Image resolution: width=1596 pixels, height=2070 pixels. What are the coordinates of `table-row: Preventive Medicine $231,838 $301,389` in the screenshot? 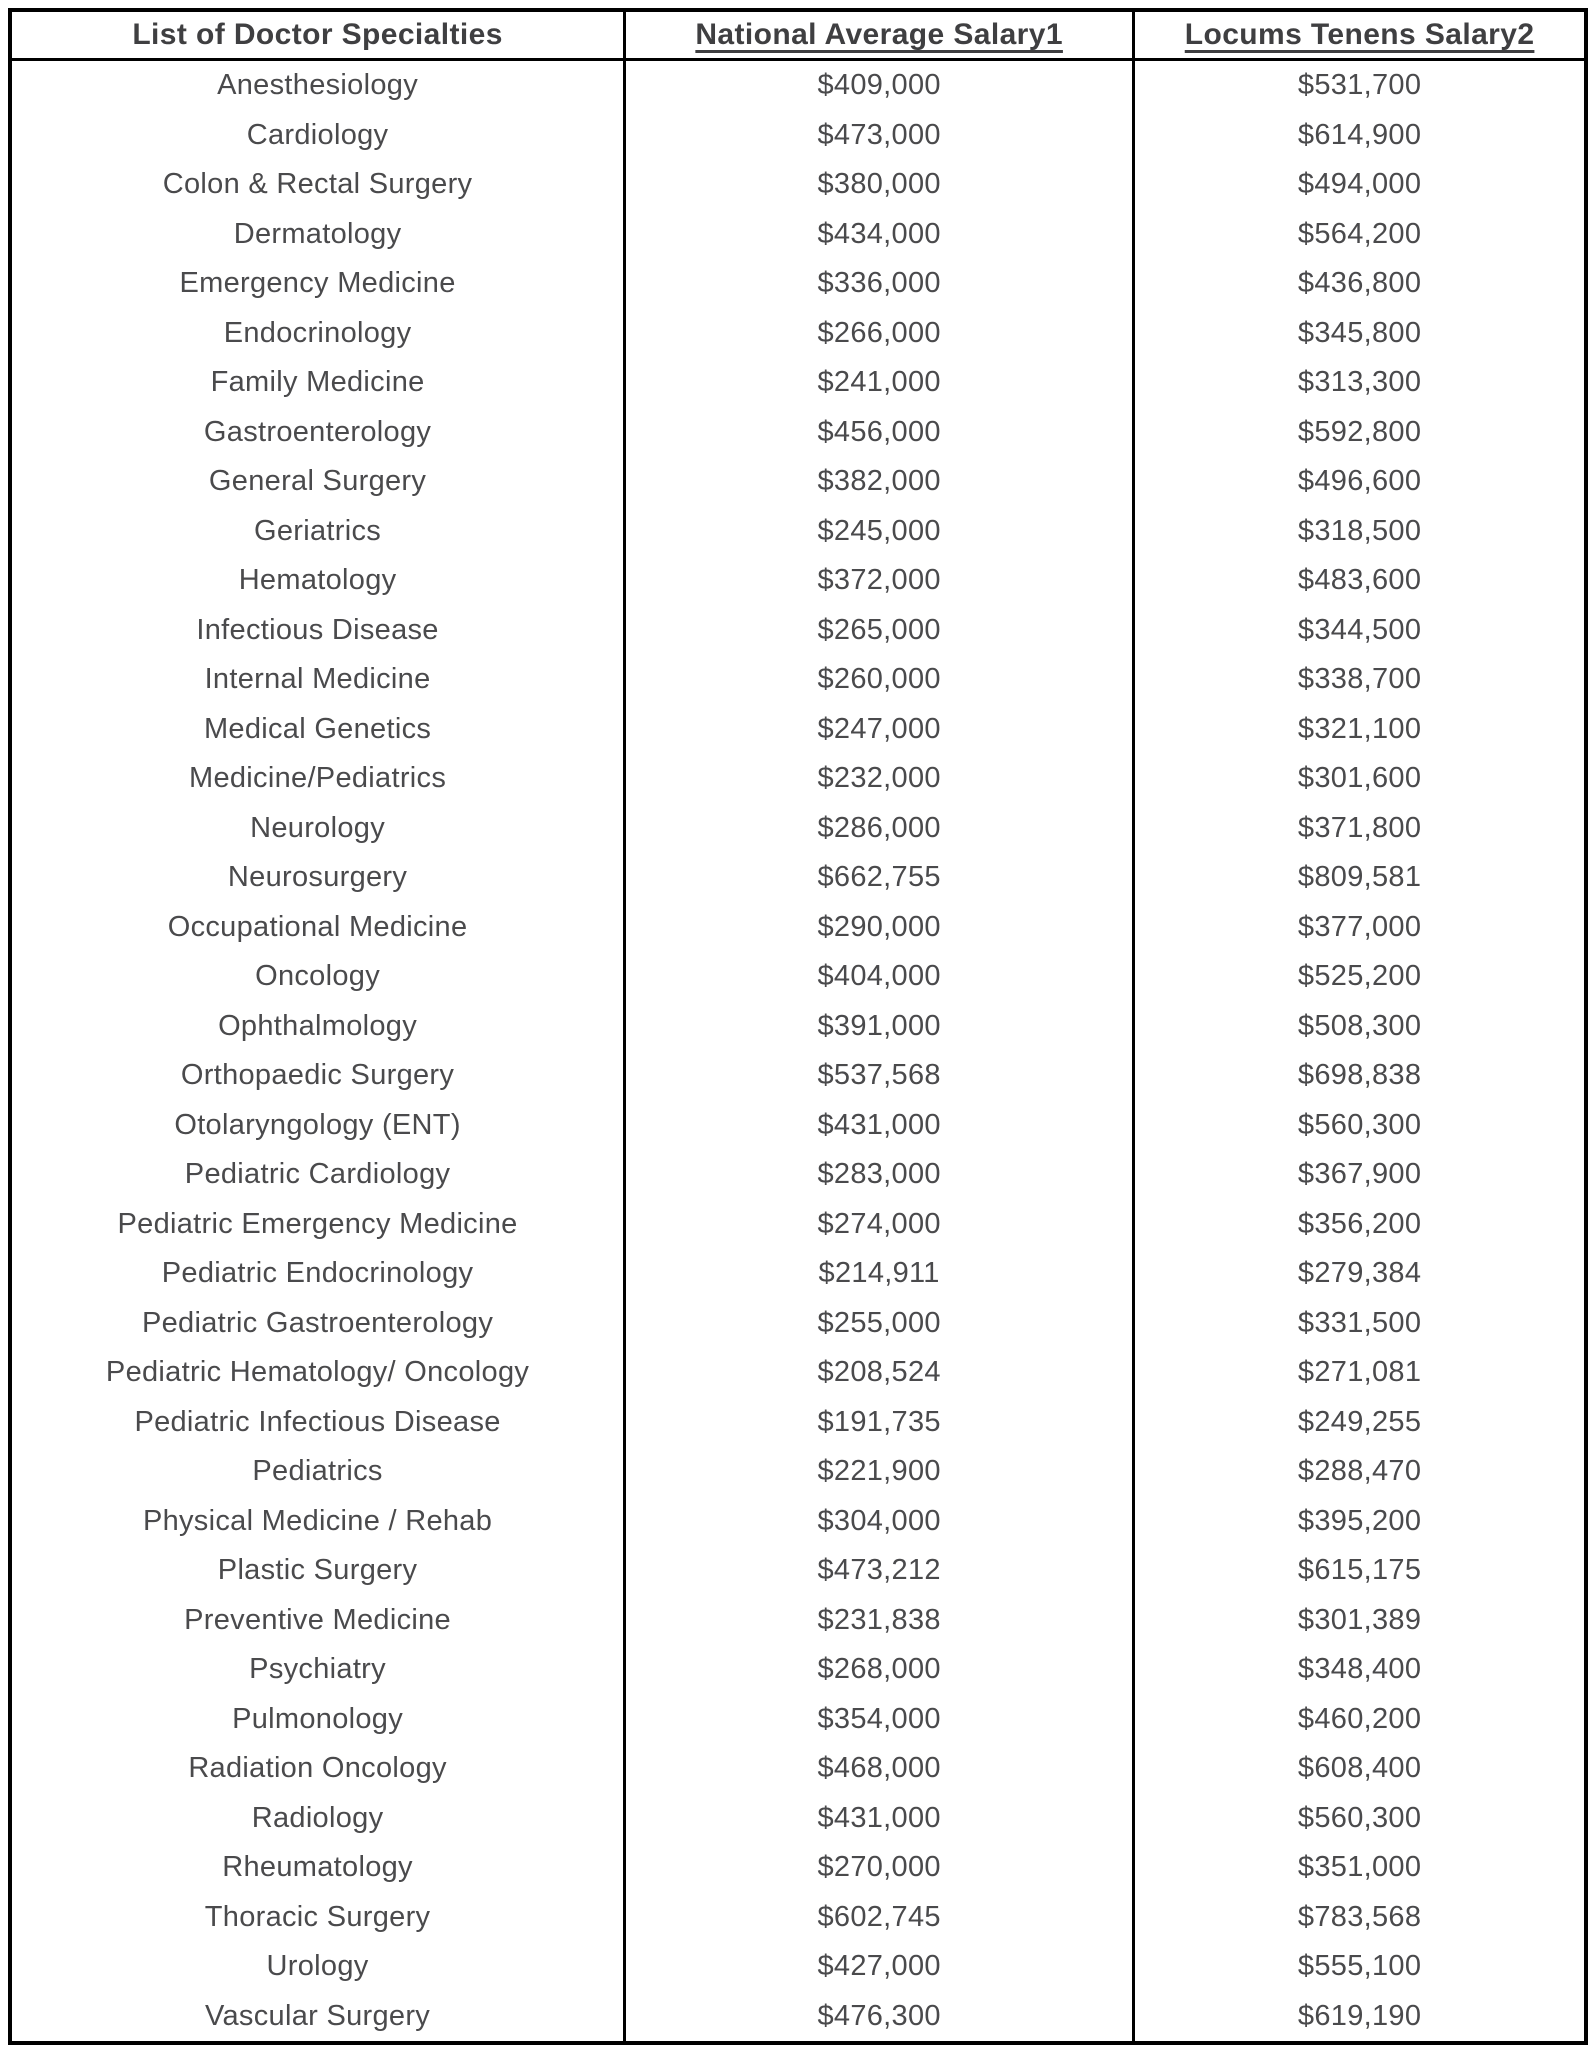 It's located at (798, 1620).